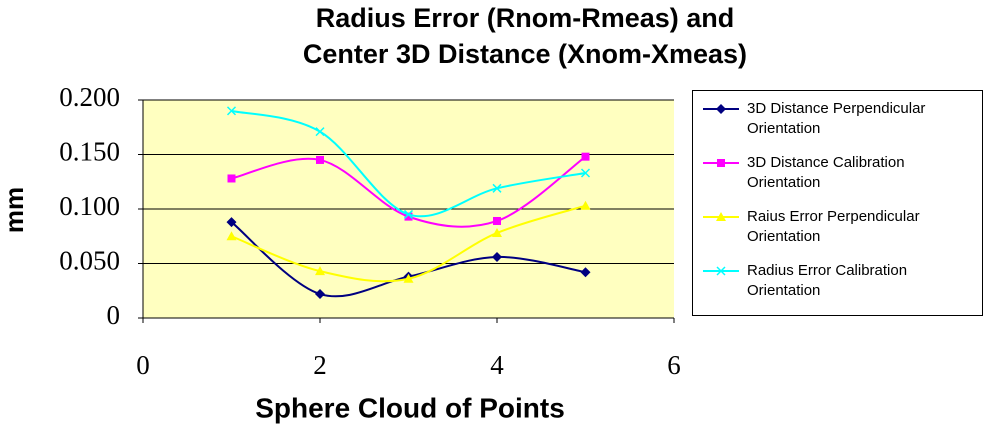  What do you see at coordinates (827, 280) in the screenshot?
I see `legend-label: Radius Error Calibration Orientation` at bounding box center [827, 280].